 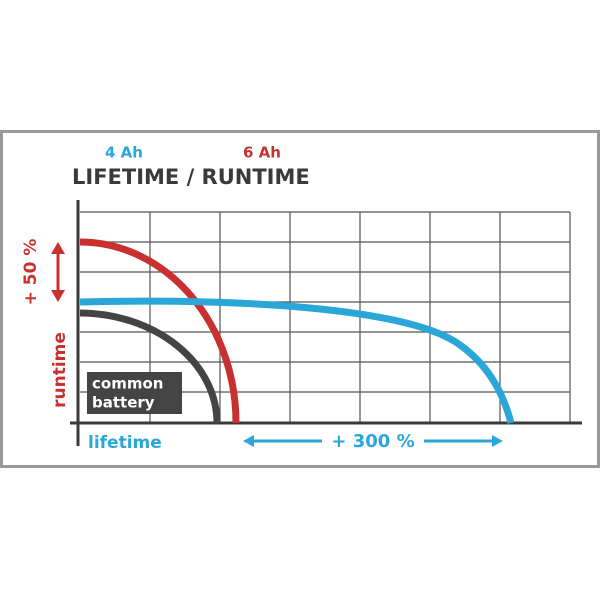 What do you see at coordinates (31, 272) in the screenshot?
I see `runtime-gain-label: + 50 %` at bounding box center [31, 272].